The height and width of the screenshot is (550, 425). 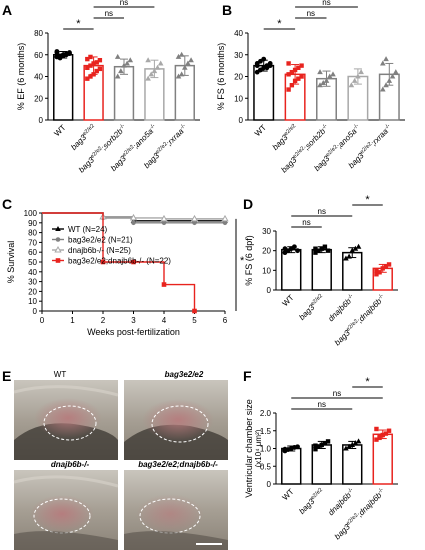 What do you see at coordinates (133, 332) in the screenshot?
I see `x-axis-title: Weeks post-fertilization` at bounding box center [133, 332].